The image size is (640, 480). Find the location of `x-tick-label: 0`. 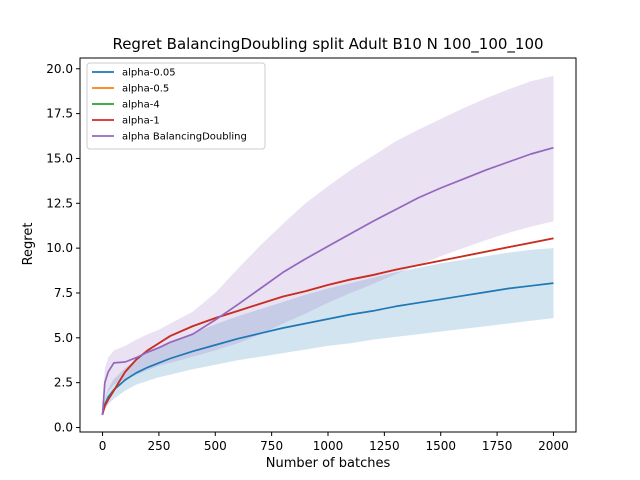

x-tick-label: 0 is located at coordinates (103, 446).